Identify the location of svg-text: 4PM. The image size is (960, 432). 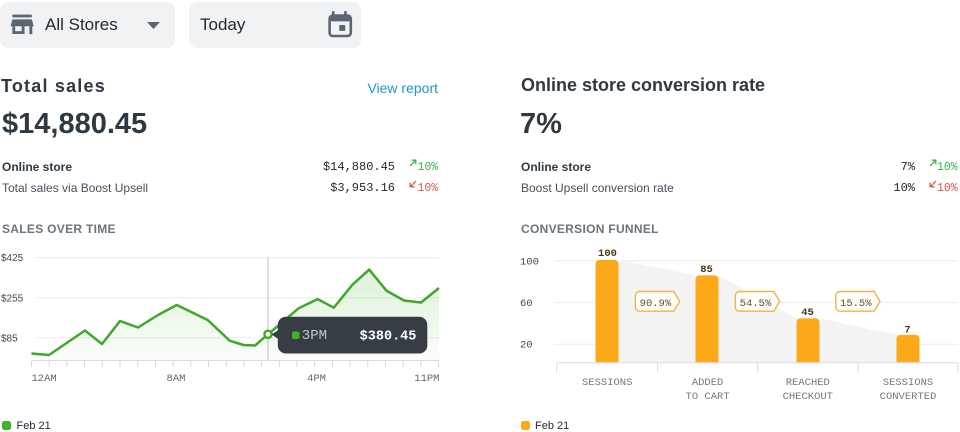
(316, 379).